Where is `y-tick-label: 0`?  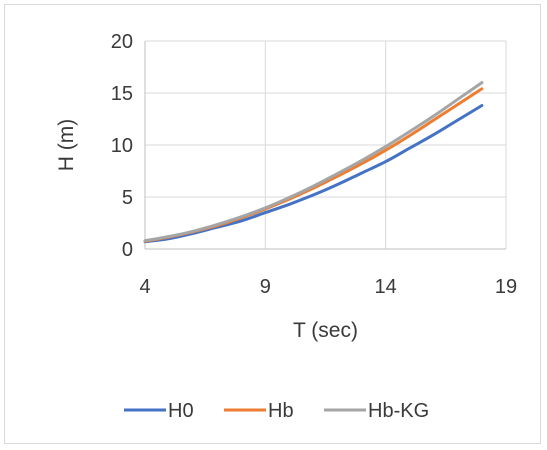
y-tick-label: 0 is located at coordinates (127, 250).